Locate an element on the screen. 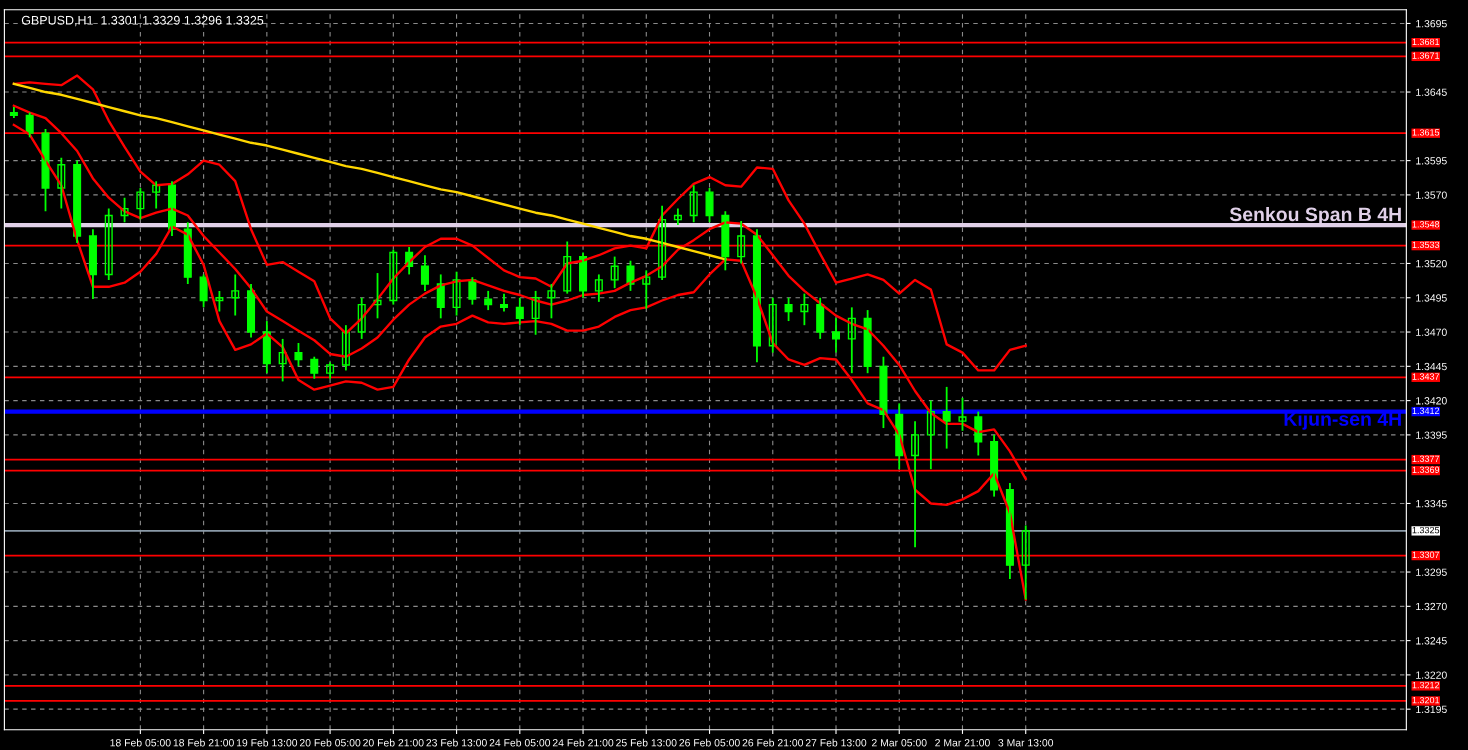  ref-line-label: 1.3533 is located at coordinates (1426, 245).